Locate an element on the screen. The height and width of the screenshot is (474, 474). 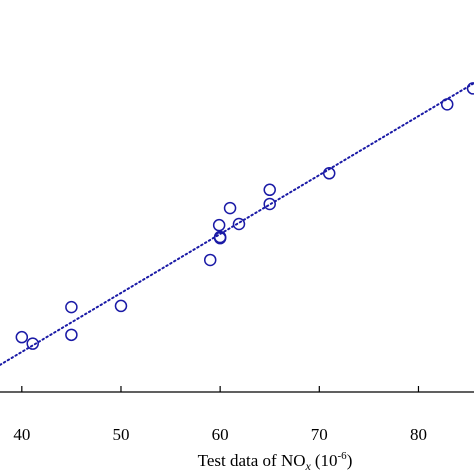
x-label-sup: -6 is located at coordinates (343, 456).